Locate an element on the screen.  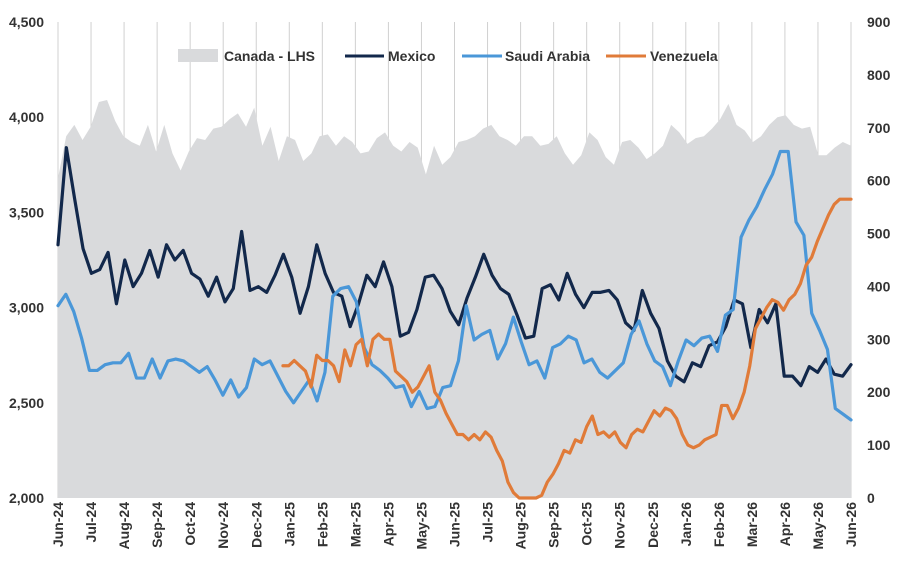
x-tick-label: Aug-24 is located at coordinates (124, 526).